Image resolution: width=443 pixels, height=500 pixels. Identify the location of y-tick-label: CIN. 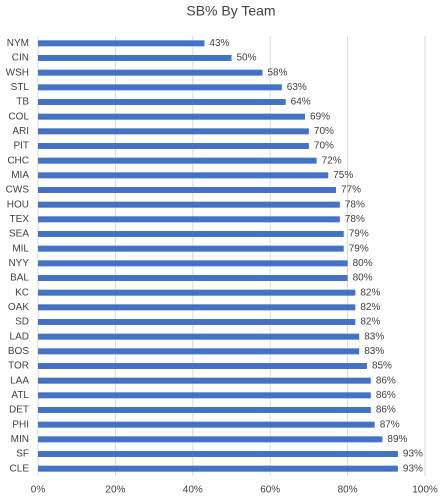
(20, 58).